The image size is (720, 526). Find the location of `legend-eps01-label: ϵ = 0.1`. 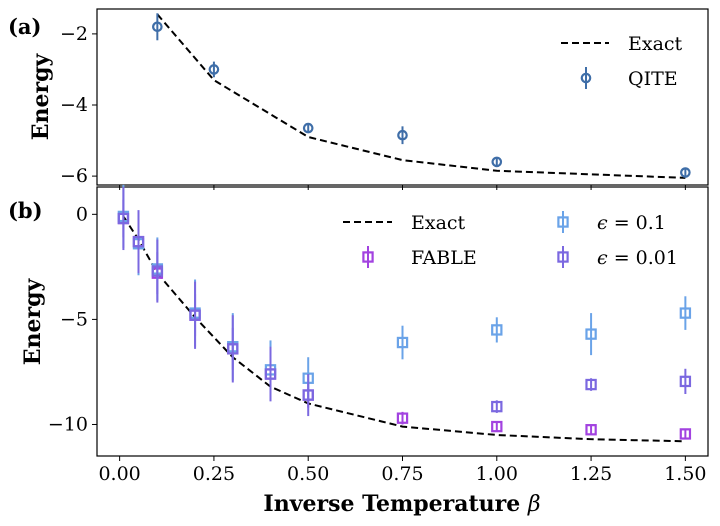

legend-eps01-label: ϵ = 0.1 is located at coordinates (631, 223).